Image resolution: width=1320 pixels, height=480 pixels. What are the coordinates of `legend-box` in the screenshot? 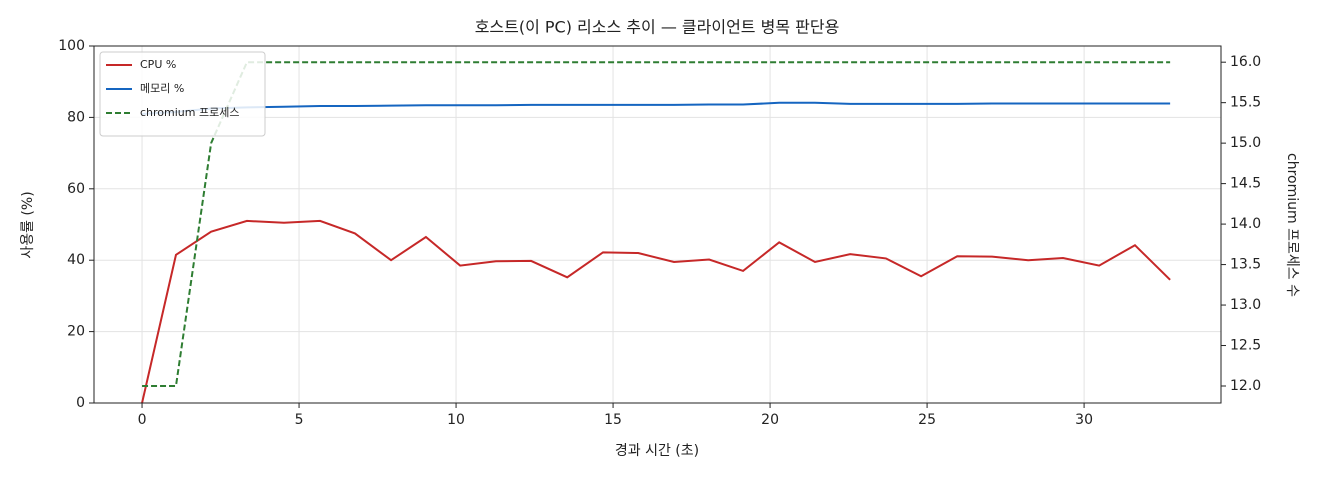 It's located at (182, 94).